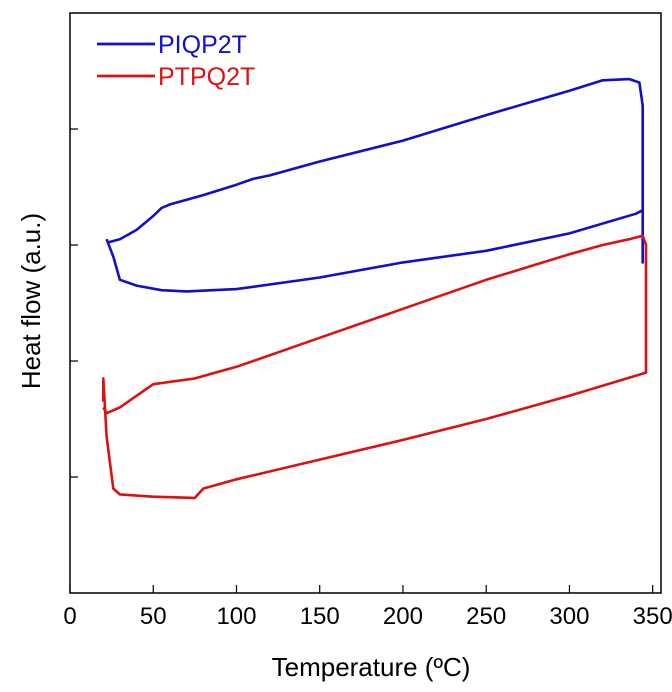 The height and width of the screenshot is (692, 672). What do you see at coordinates (652, 616) in the screenshot?
I see `x-tick-label: 350` at bounding box center [652, 616].